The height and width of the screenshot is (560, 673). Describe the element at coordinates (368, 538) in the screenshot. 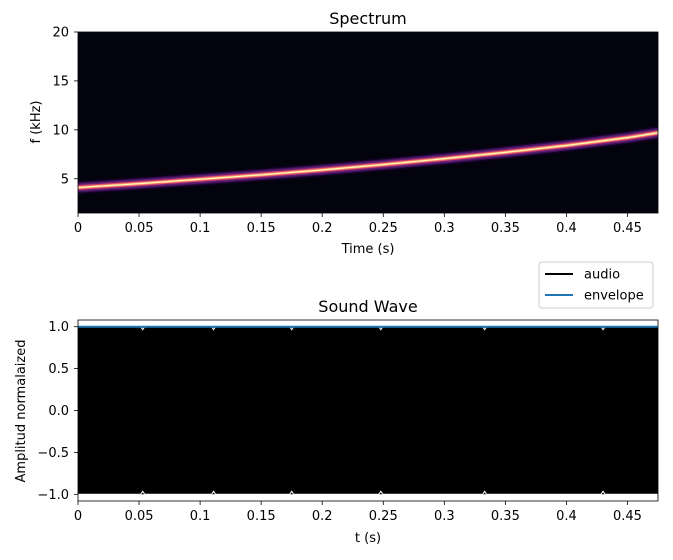

I see `soundwave-xlabel: t (s)` at that location.